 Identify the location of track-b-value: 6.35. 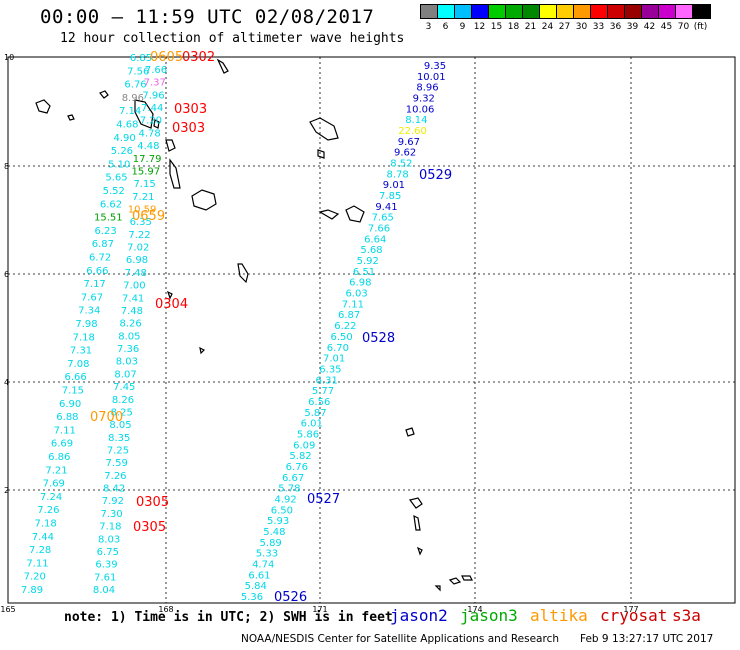
(141, 222).